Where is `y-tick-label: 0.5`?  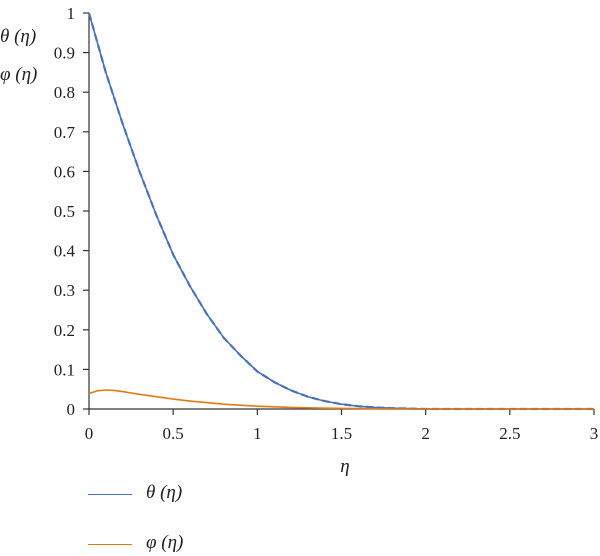 y-tick-label: 0.5 is located at coordinates (64, 211).